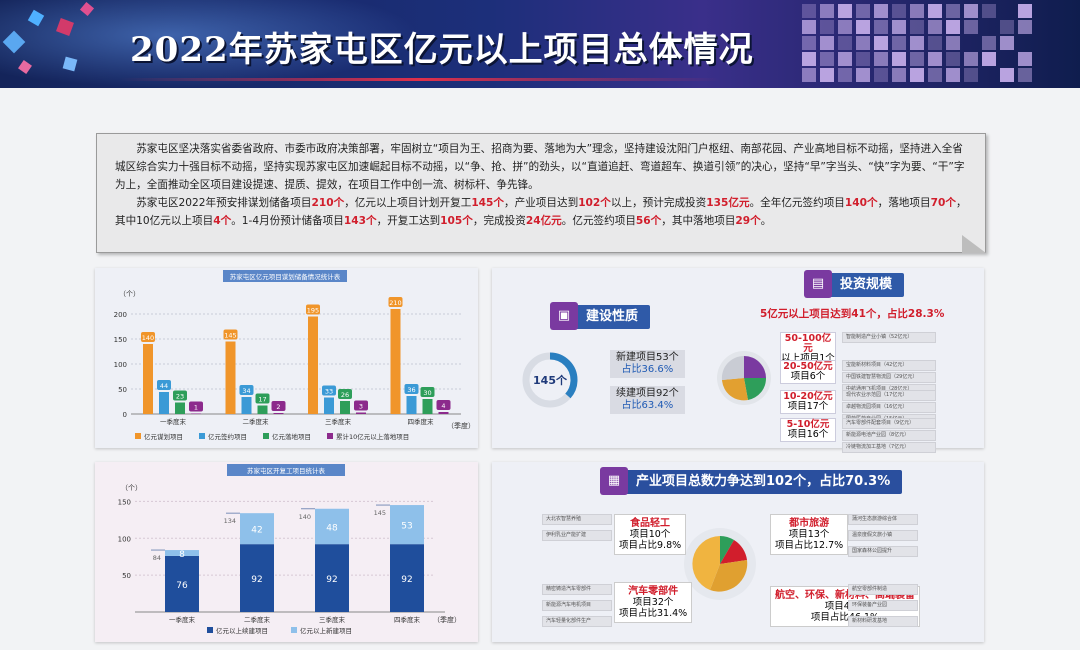 The width and height of the screenshot is (1080, 650). What do you see at coordinates (182, 586) in the screenshot?
I see `data-label: 76` at bounding box center [182, 586].